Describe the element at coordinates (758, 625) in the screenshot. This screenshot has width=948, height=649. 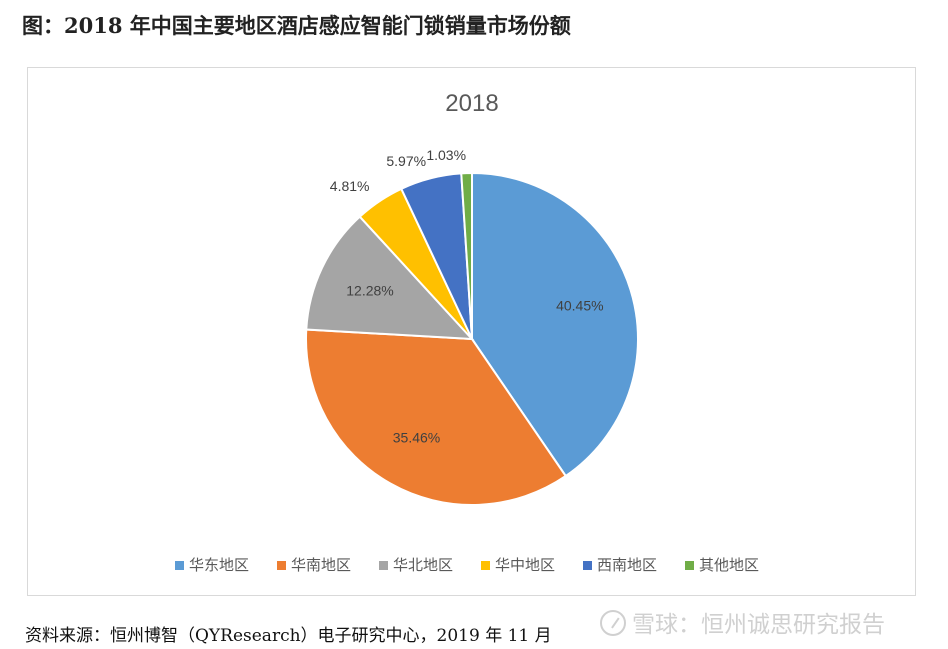
I see `watermark-text: 雪球：恒州诚思研究报告` at that location.